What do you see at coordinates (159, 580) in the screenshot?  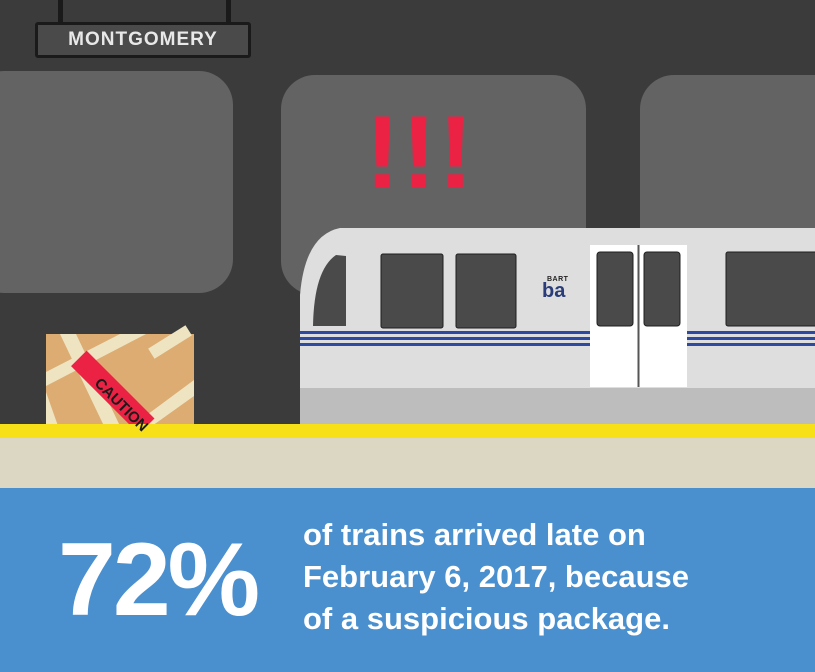 I see `stat-percentage: 72%` at bounding box center [159, 580].